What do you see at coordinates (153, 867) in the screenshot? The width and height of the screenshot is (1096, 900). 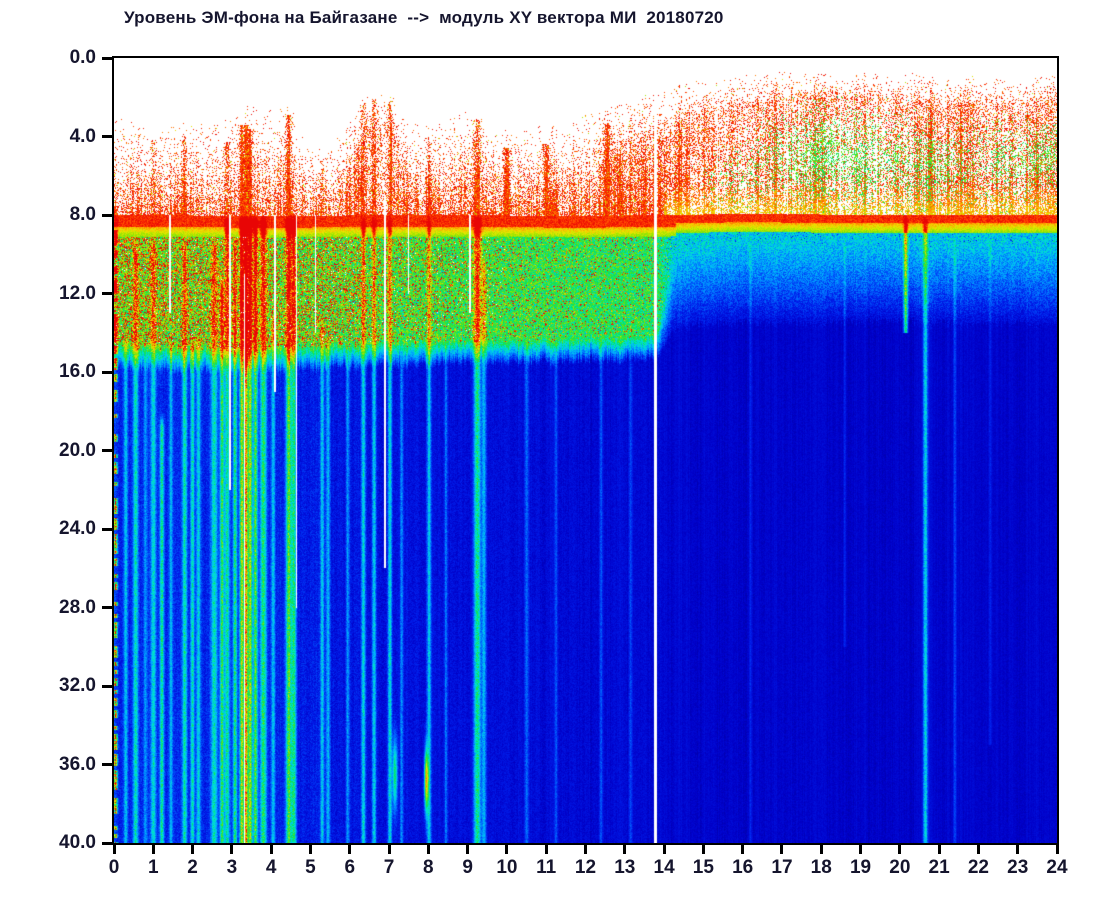 I see `x-axis-tick-label: 1` at bounding box center [153, 867].